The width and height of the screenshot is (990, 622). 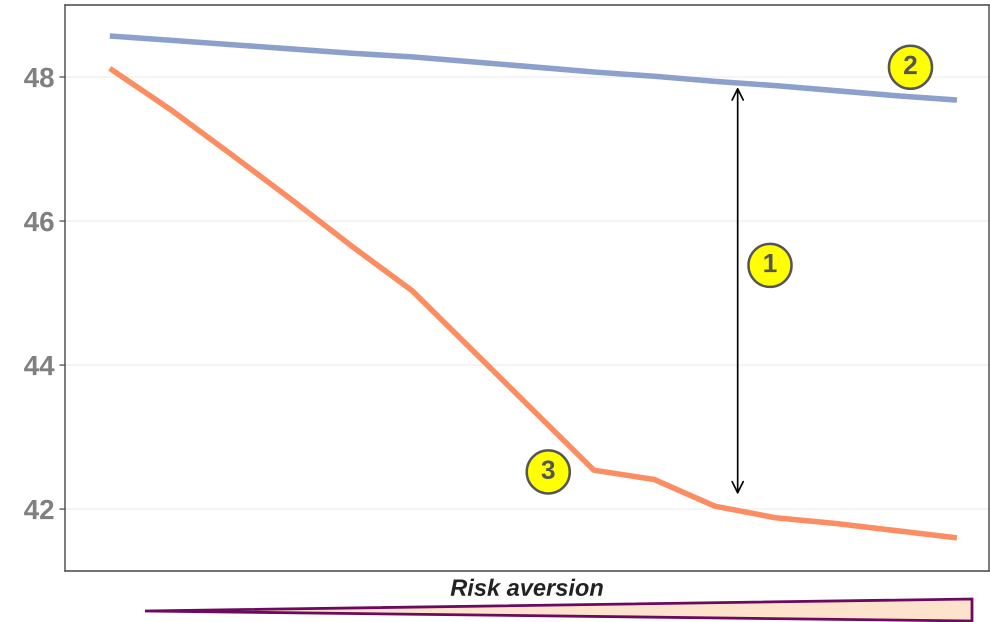 I want to click on x-axis-title: Risk aversion, so click(x=526, y=587).